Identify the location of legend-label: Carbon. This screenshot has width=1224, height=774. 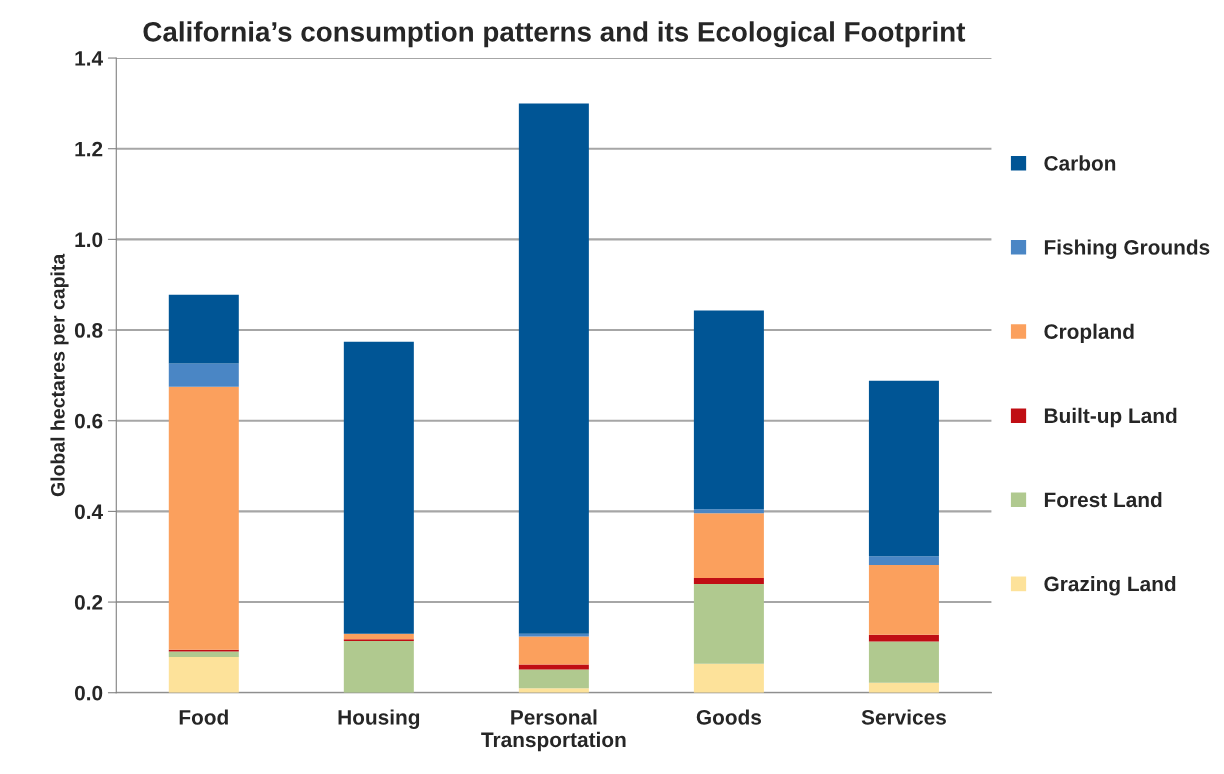
(1080, 163).